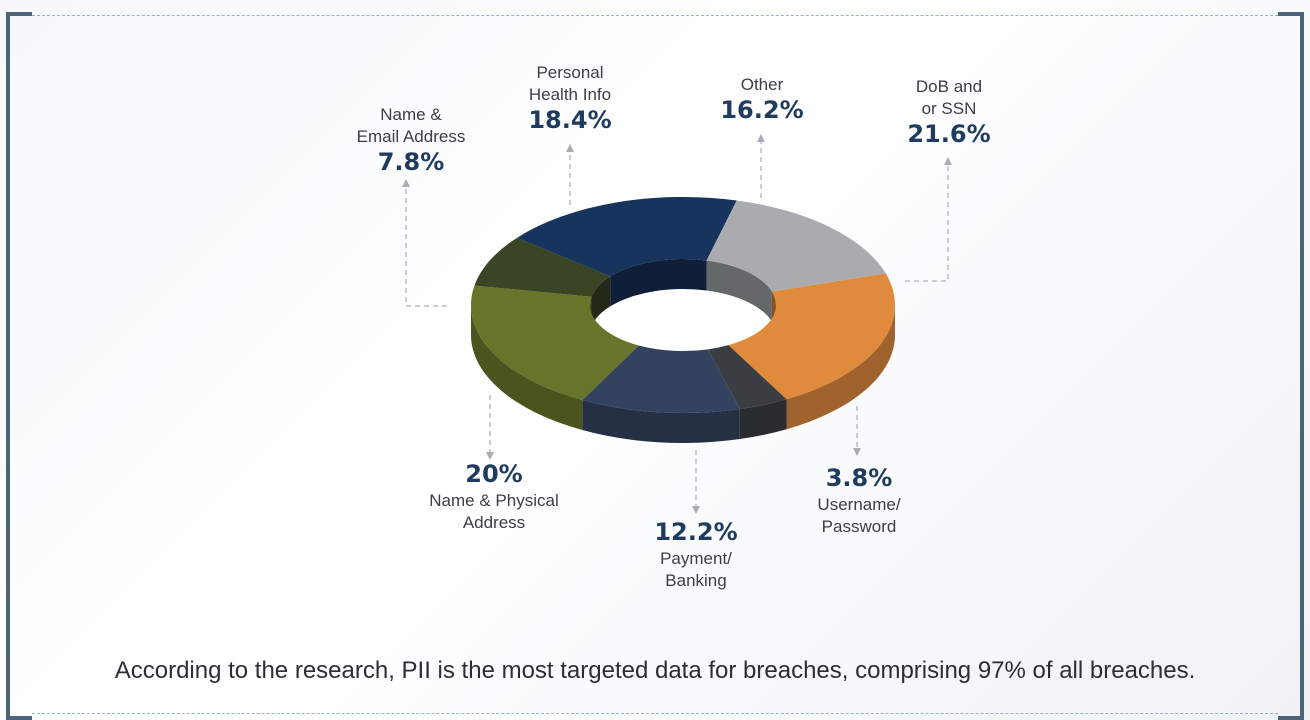 The height and width of the screenshot is (720, 1310). What do you see at coordinates (411, 162) in the screenshot?
I see `slice-value: 7.8%` at bounding box center [411, 162].